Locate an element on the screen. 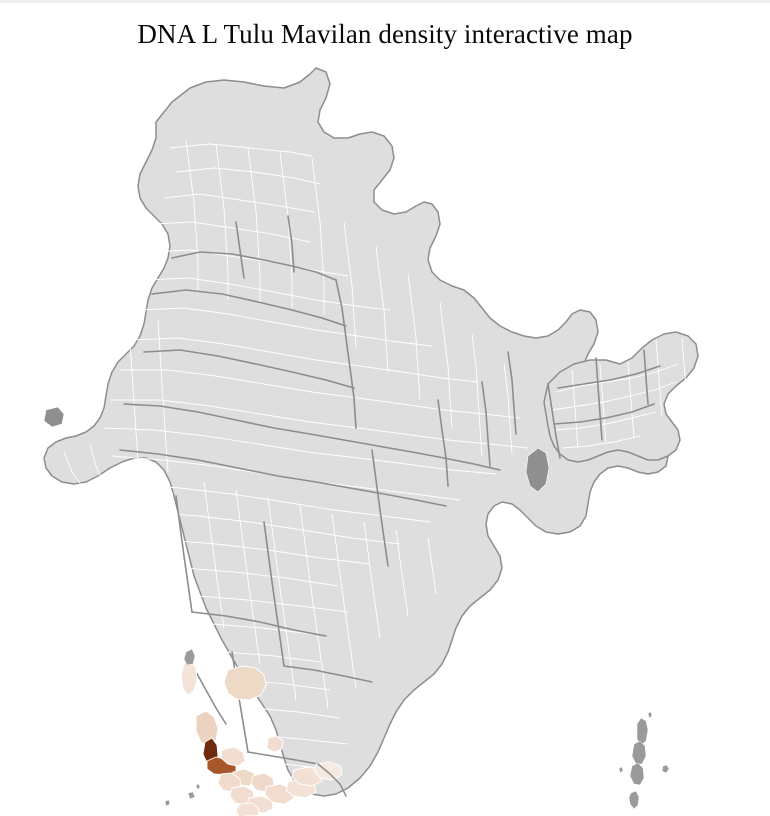 The image size is (770, 816). district-bengaluru-rural is located at coordinates (275, 744).